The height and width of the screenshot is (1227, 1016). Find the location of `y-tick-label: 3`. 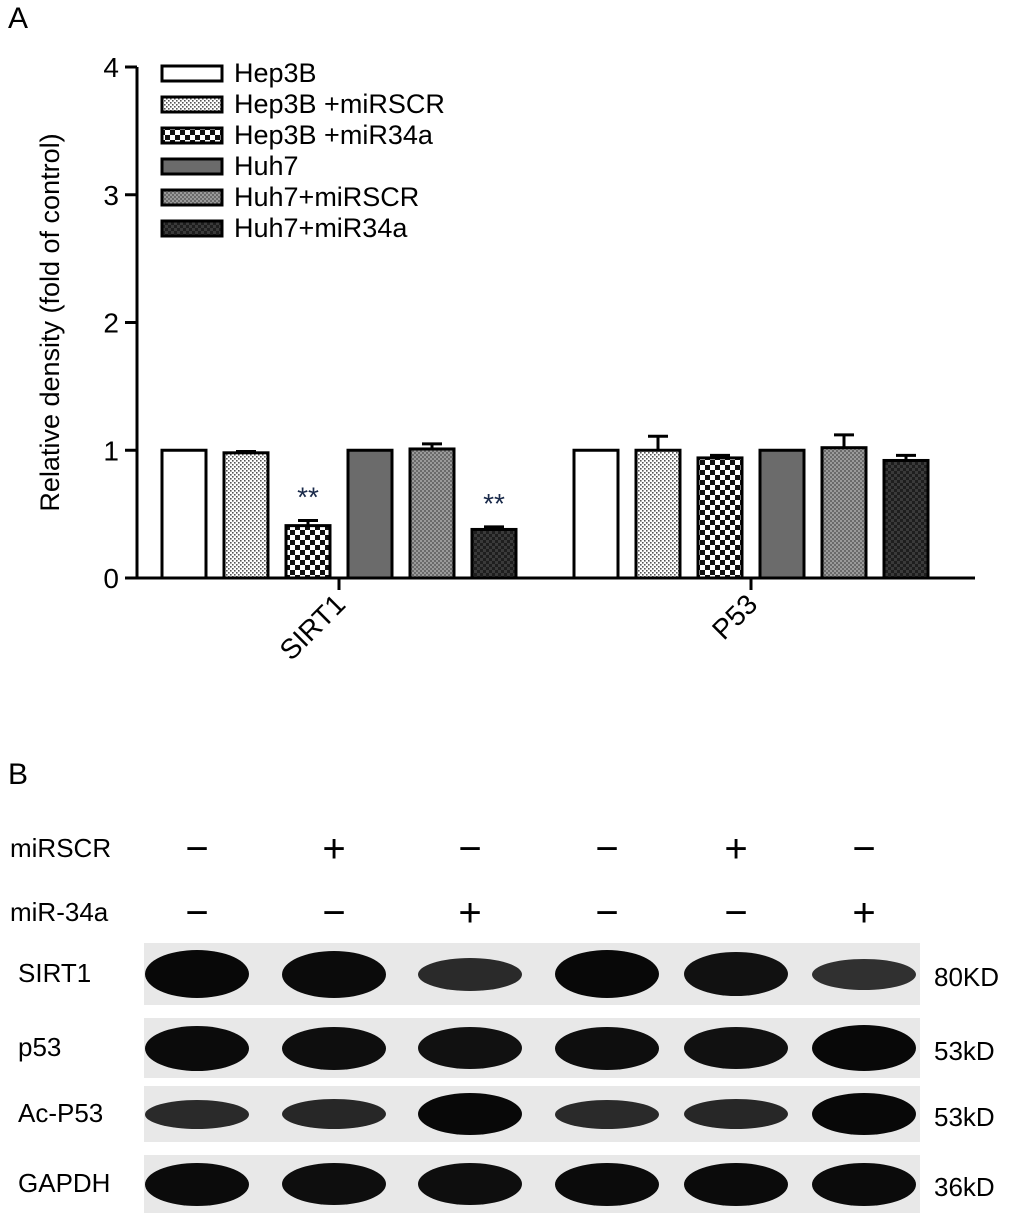

y-tick-label: 3 is located at coordinates (111, 195).